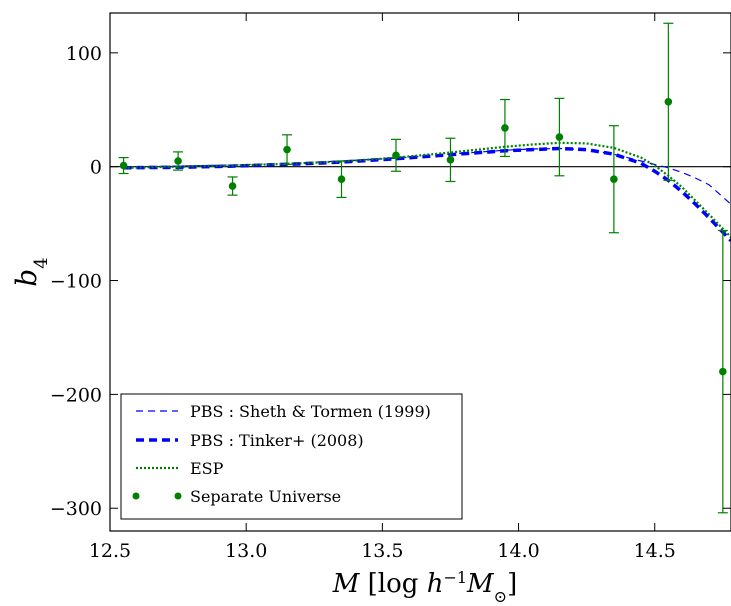 This screenshot has width=731, height=606. What do you see at coordinates (310, 411) in the screenshot?
I see `legend-label-sheth-tormen: PBS : Sheth & Tormen (1999)` at bounding box center [310, 411].